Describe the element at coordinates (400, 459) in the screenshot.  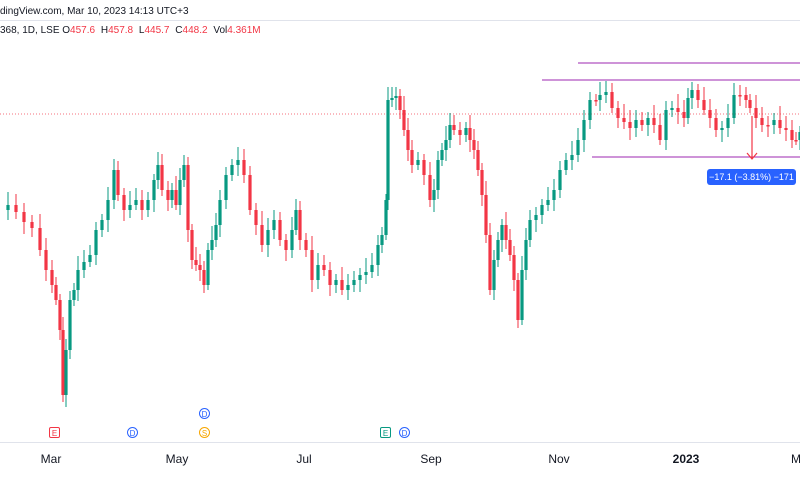
I see `time-axis: Mar May Jul Sep Nov 2023 M` at that location.